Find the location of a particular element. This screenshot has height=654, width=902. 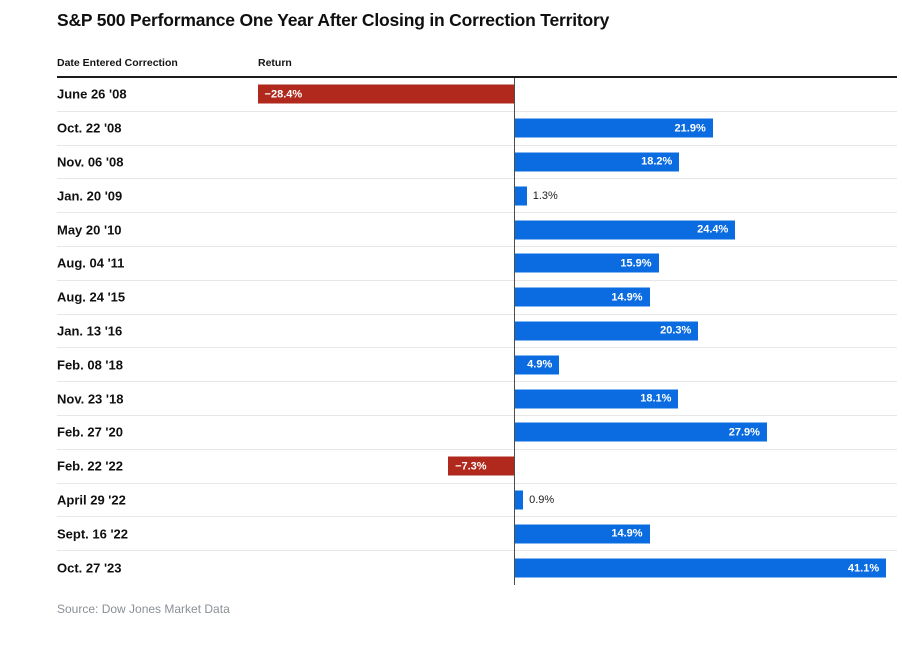

row-date-label: Aug. 04 '11 is located at coordinates (91, 263).